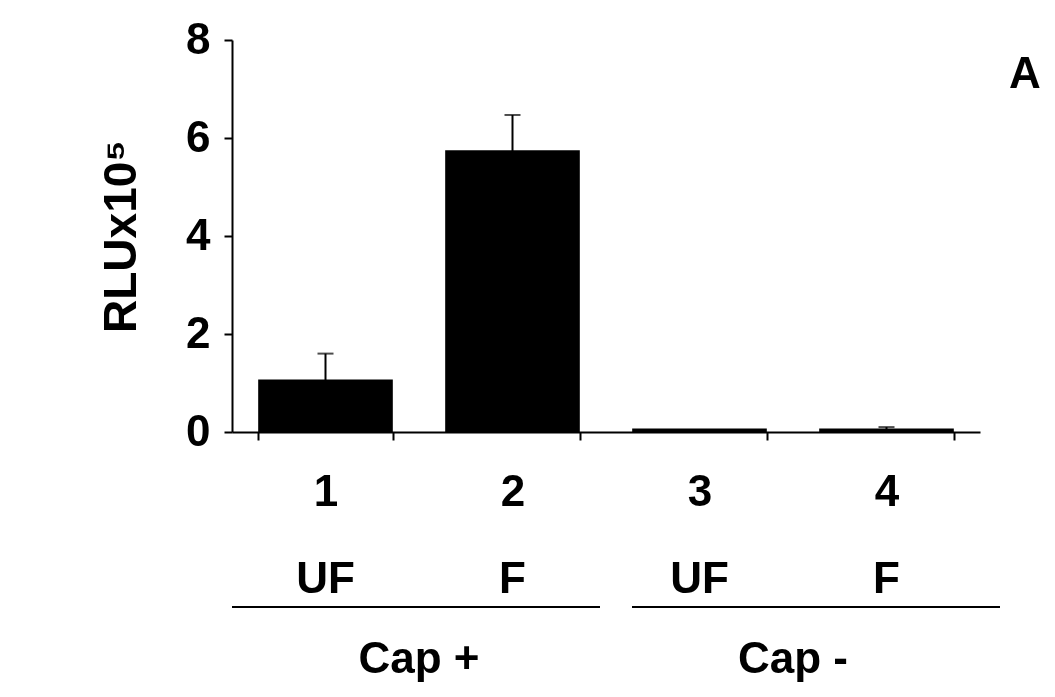 This screenshot has width=1055, height=697. What do you see at coordinates (326, 490) in the screenshot?
I see `x-tick-label: 1` at bounding box center [326, 490].